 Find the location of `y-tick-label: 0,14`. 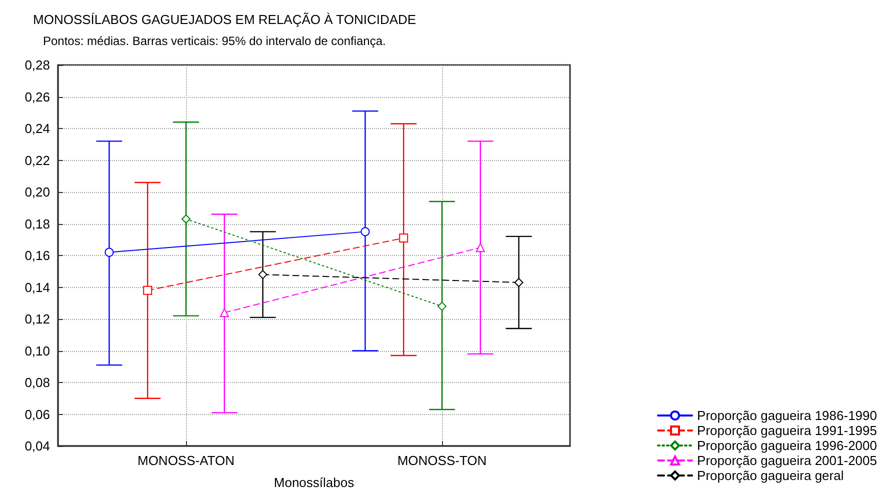

y-tick-label: 0,14 is located at coordinates (37, 287).